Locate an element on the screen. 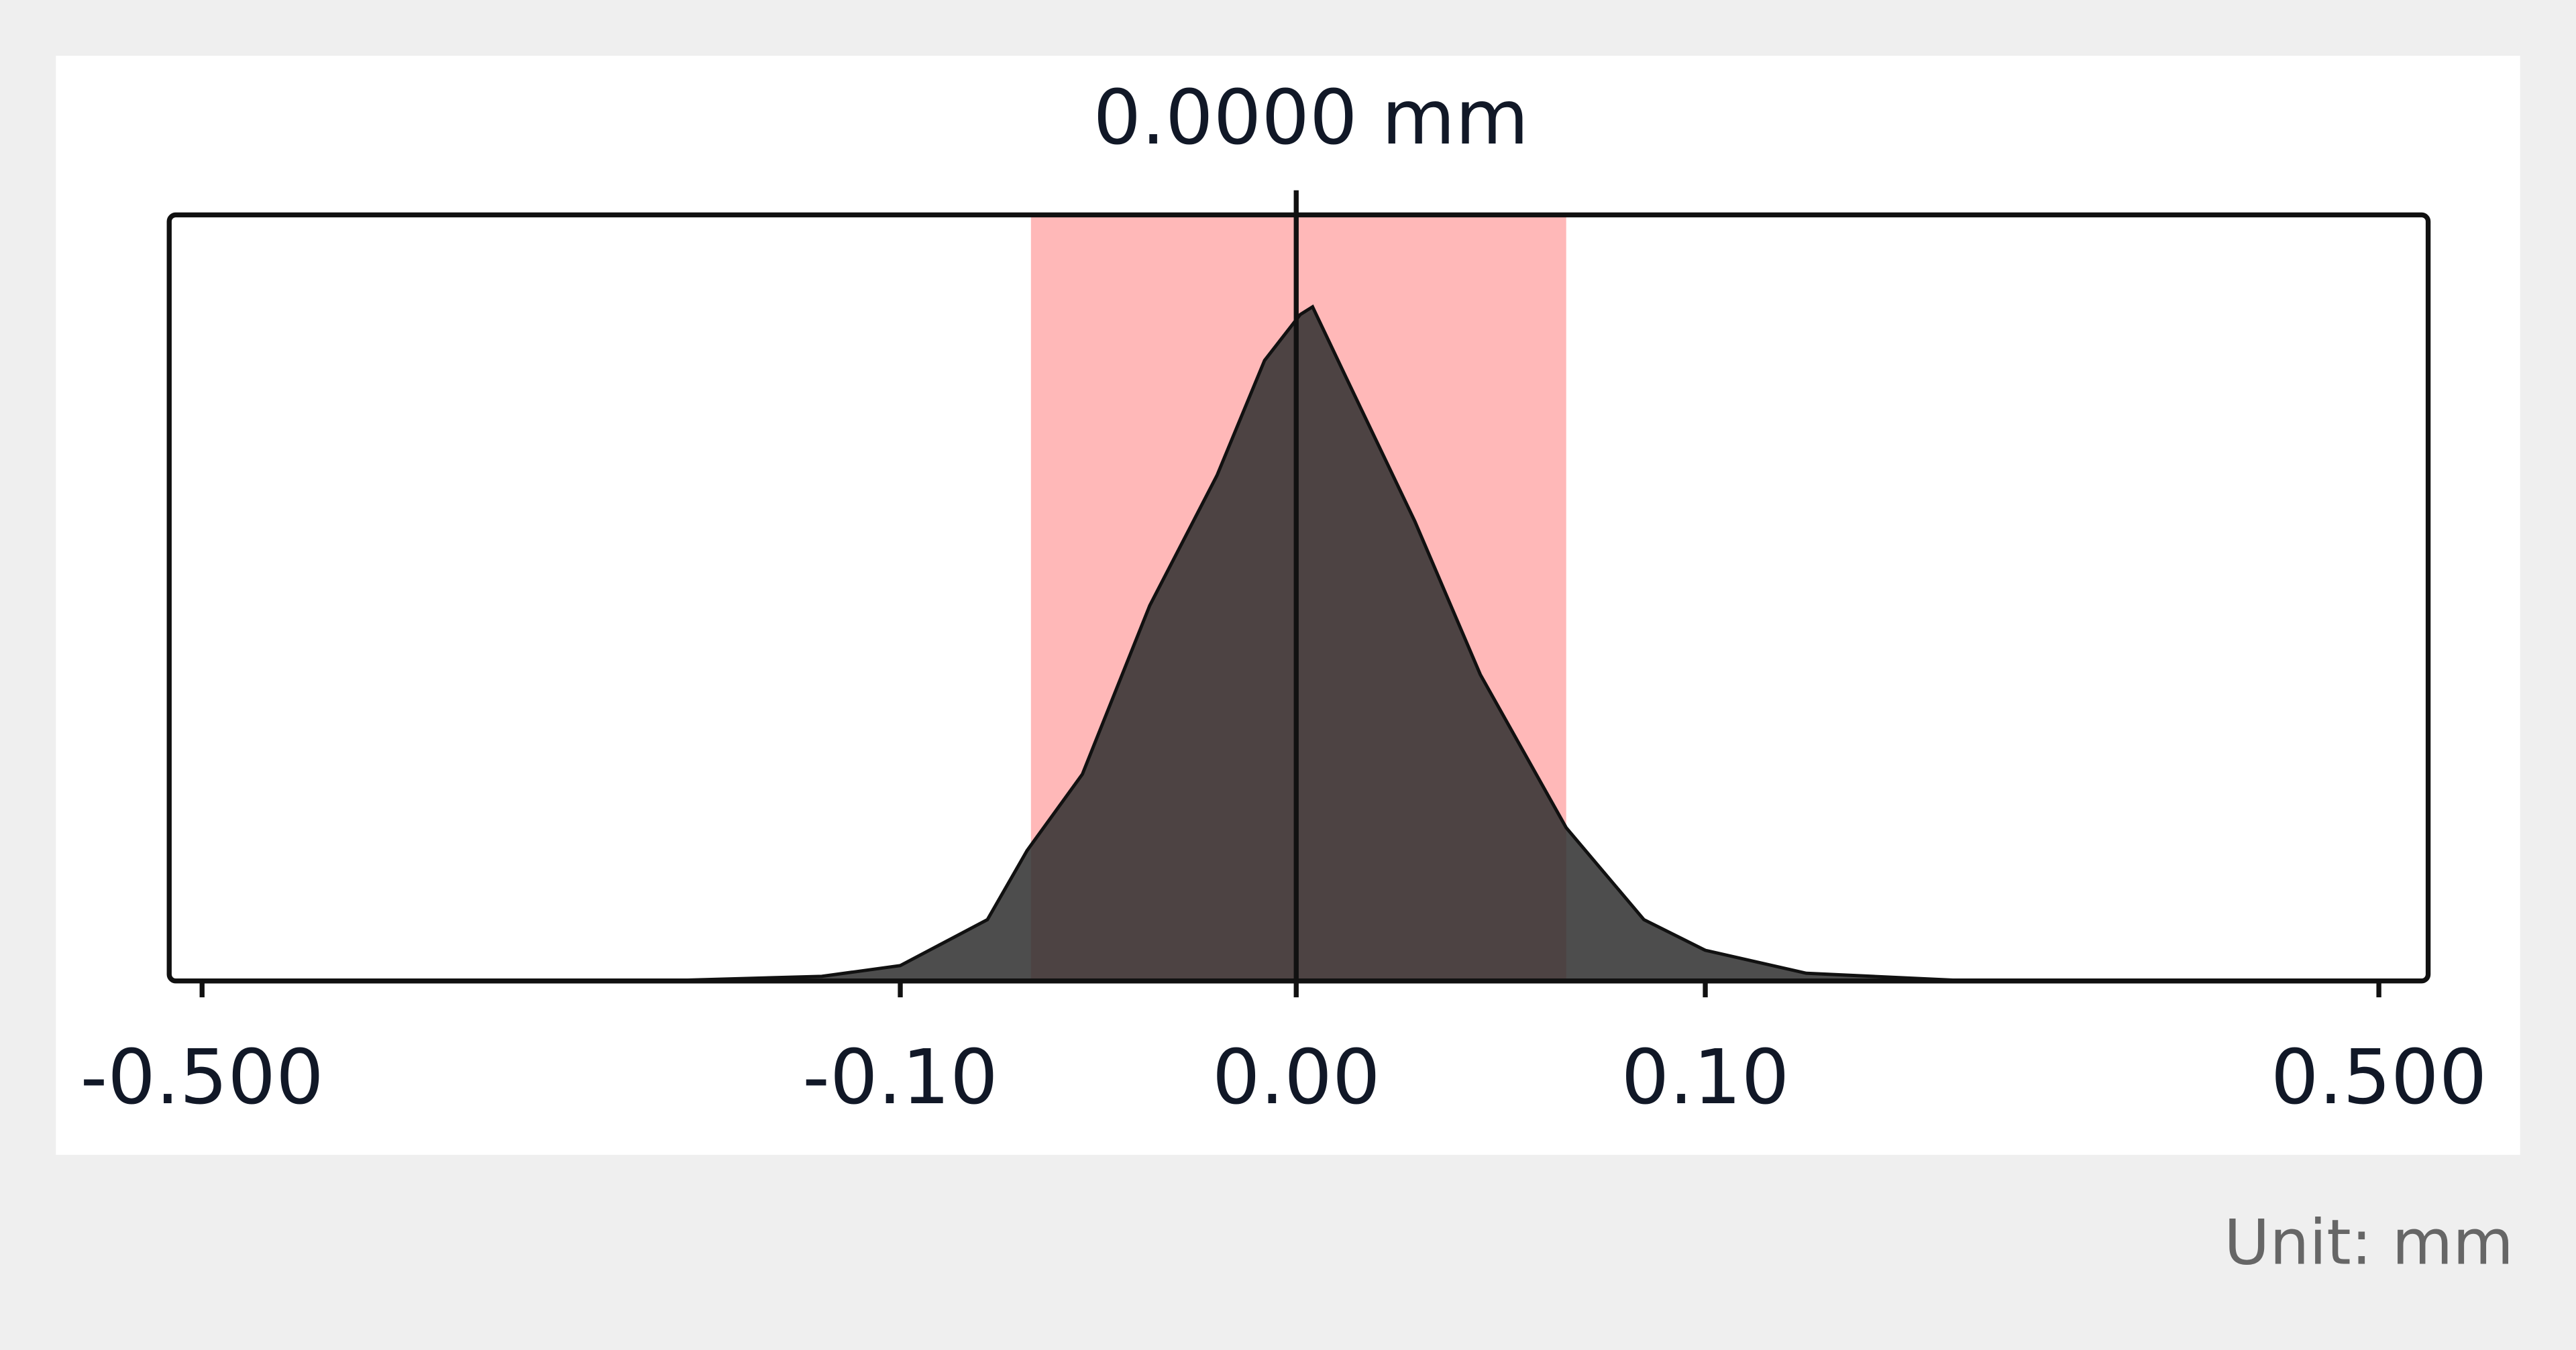 This screenshot has height=1350, width=2576. x-tick-label: 0.10 is located at coordinates (1705, 1077).